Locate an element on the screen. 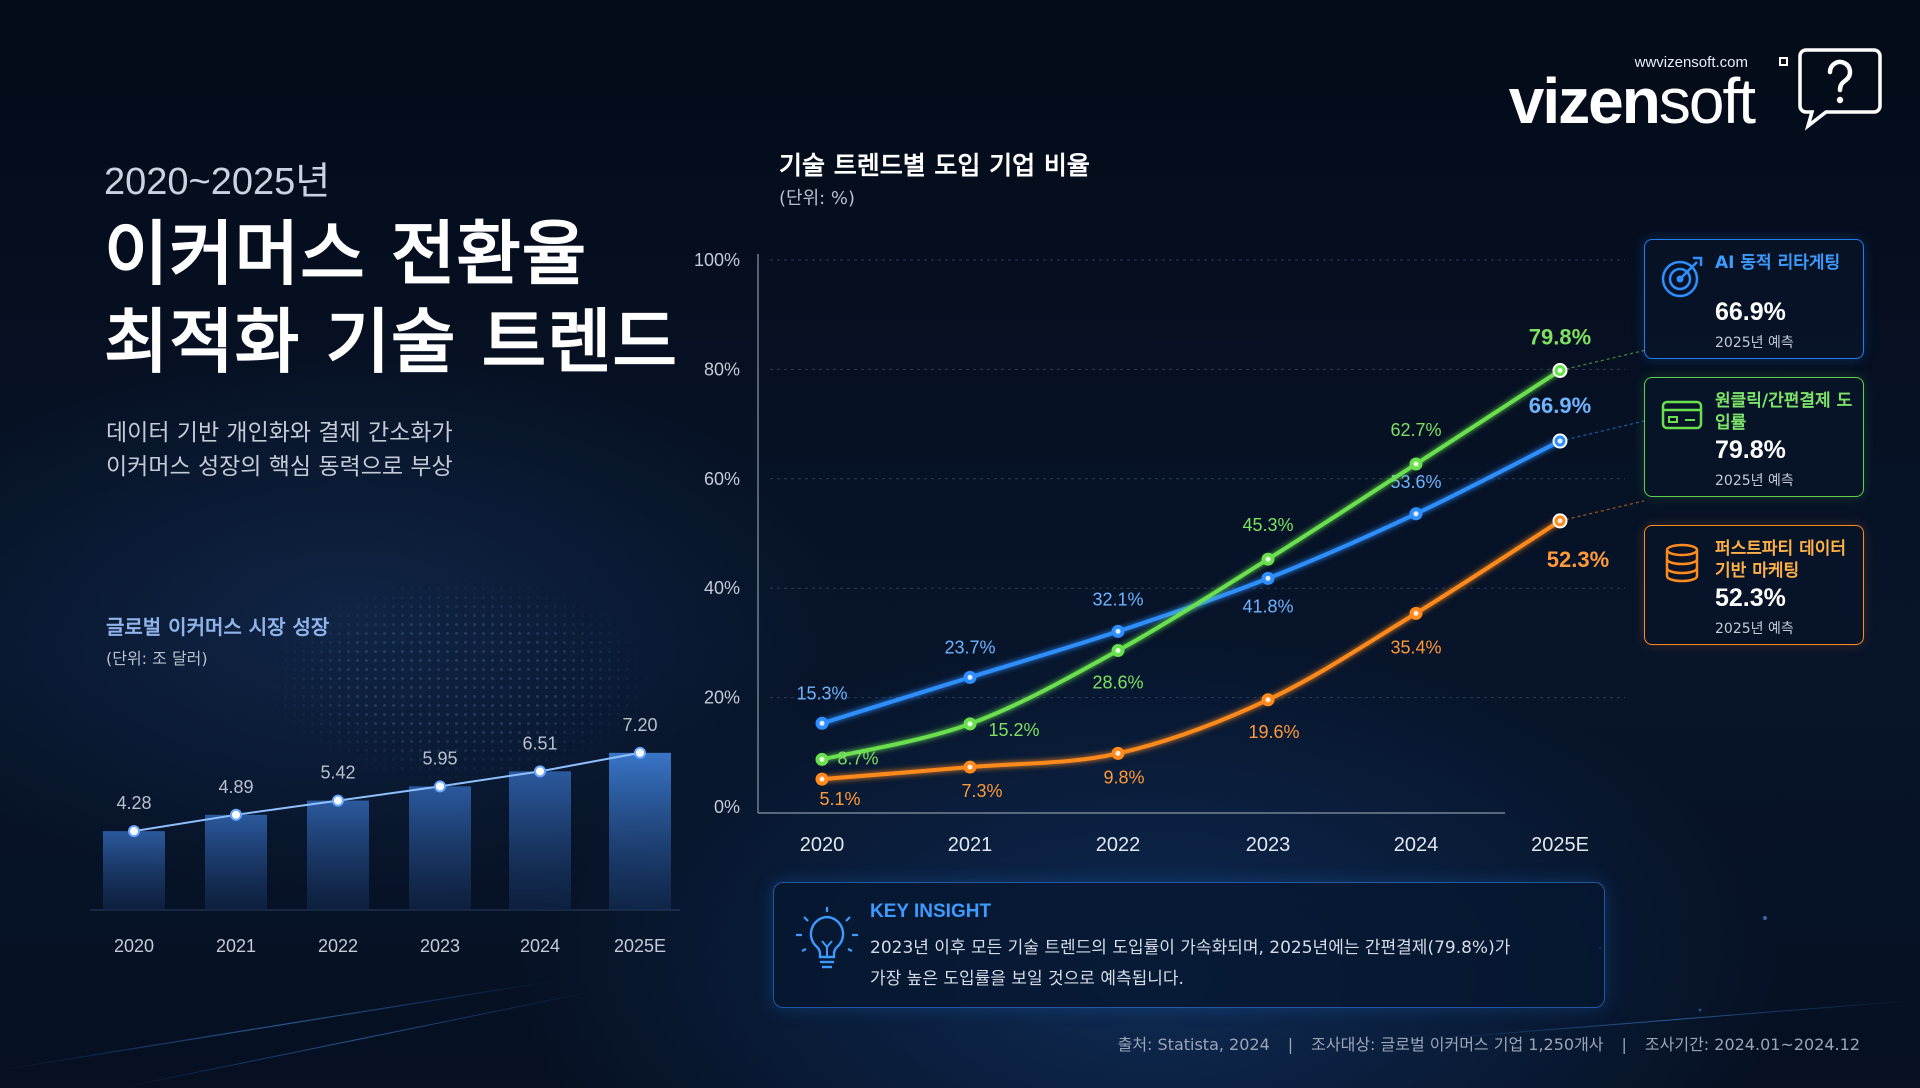 This screenshot has height=1088, width=1920. market-x-tick: 2022 is located at coordinates (338, 946).